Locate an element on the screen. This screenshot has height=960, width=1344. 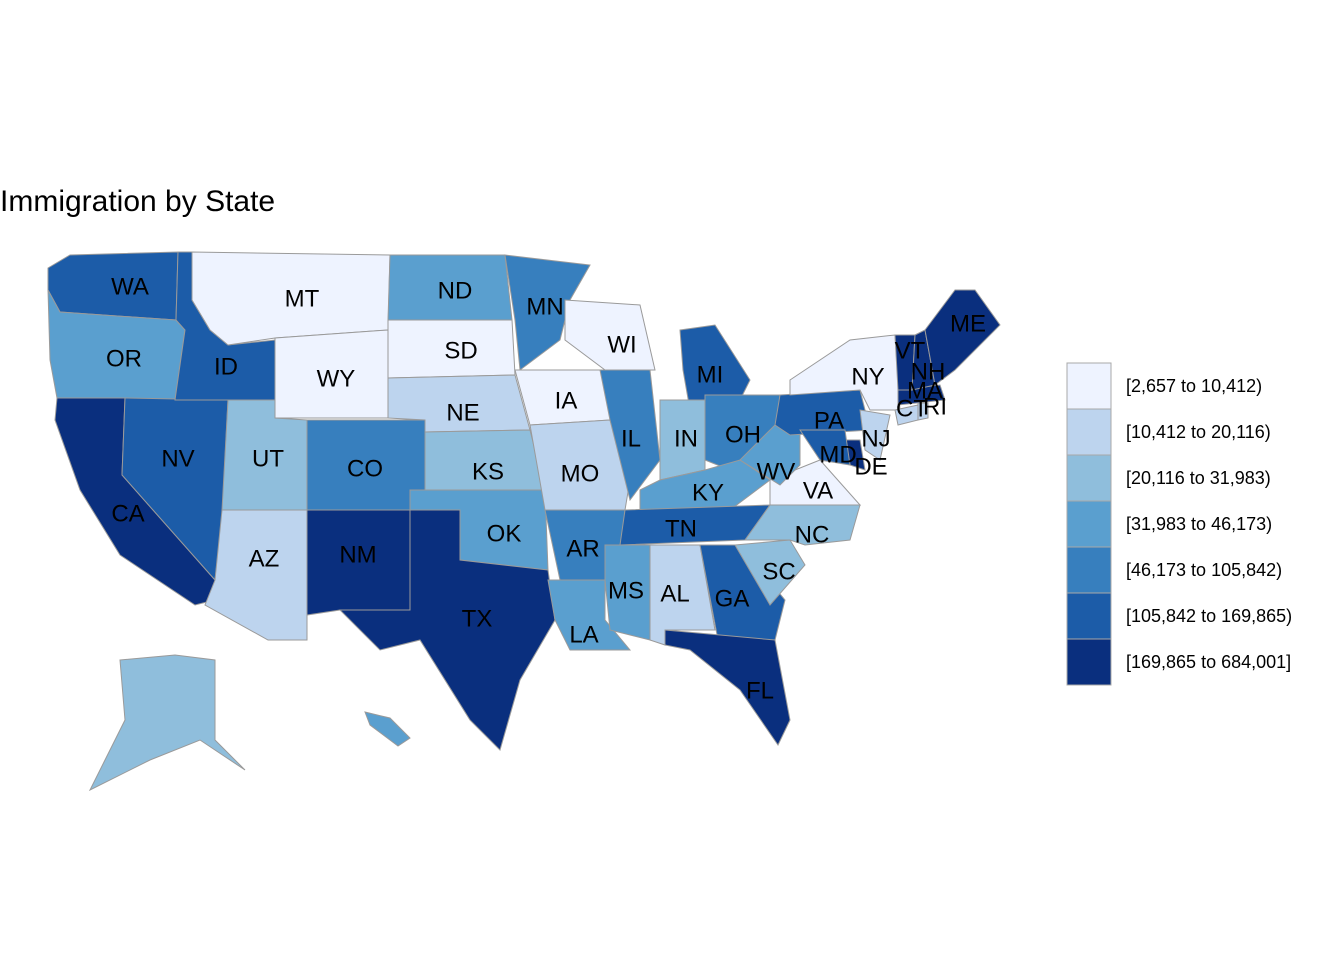
state-label: AL is located at coordinates (674, 593).